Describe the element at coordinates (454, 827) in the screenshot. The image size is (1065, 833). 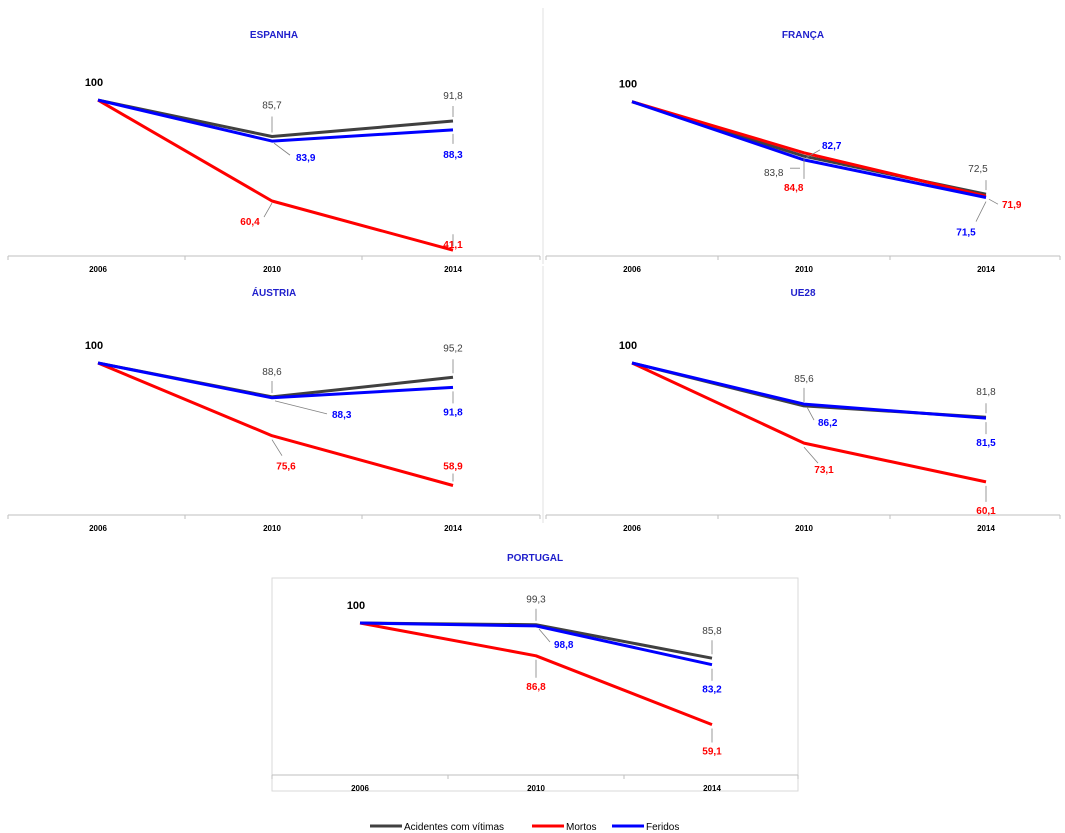
I see `legend-label-acidentes: Acidentes com vítimas` at that location.